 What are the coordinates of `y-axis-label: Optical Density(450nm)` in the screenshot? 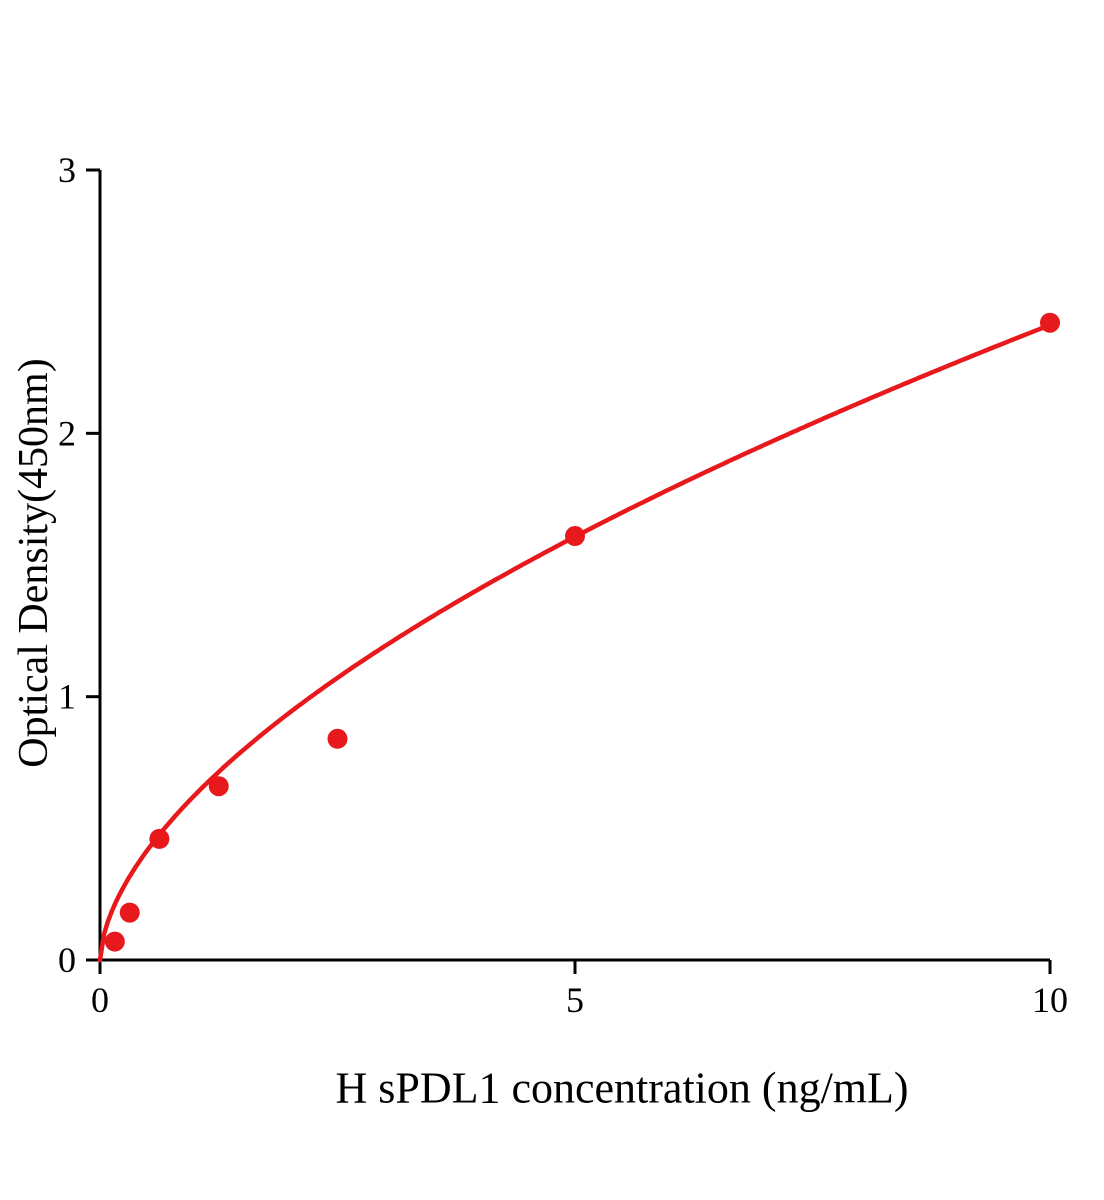 It's located at (34, 563).